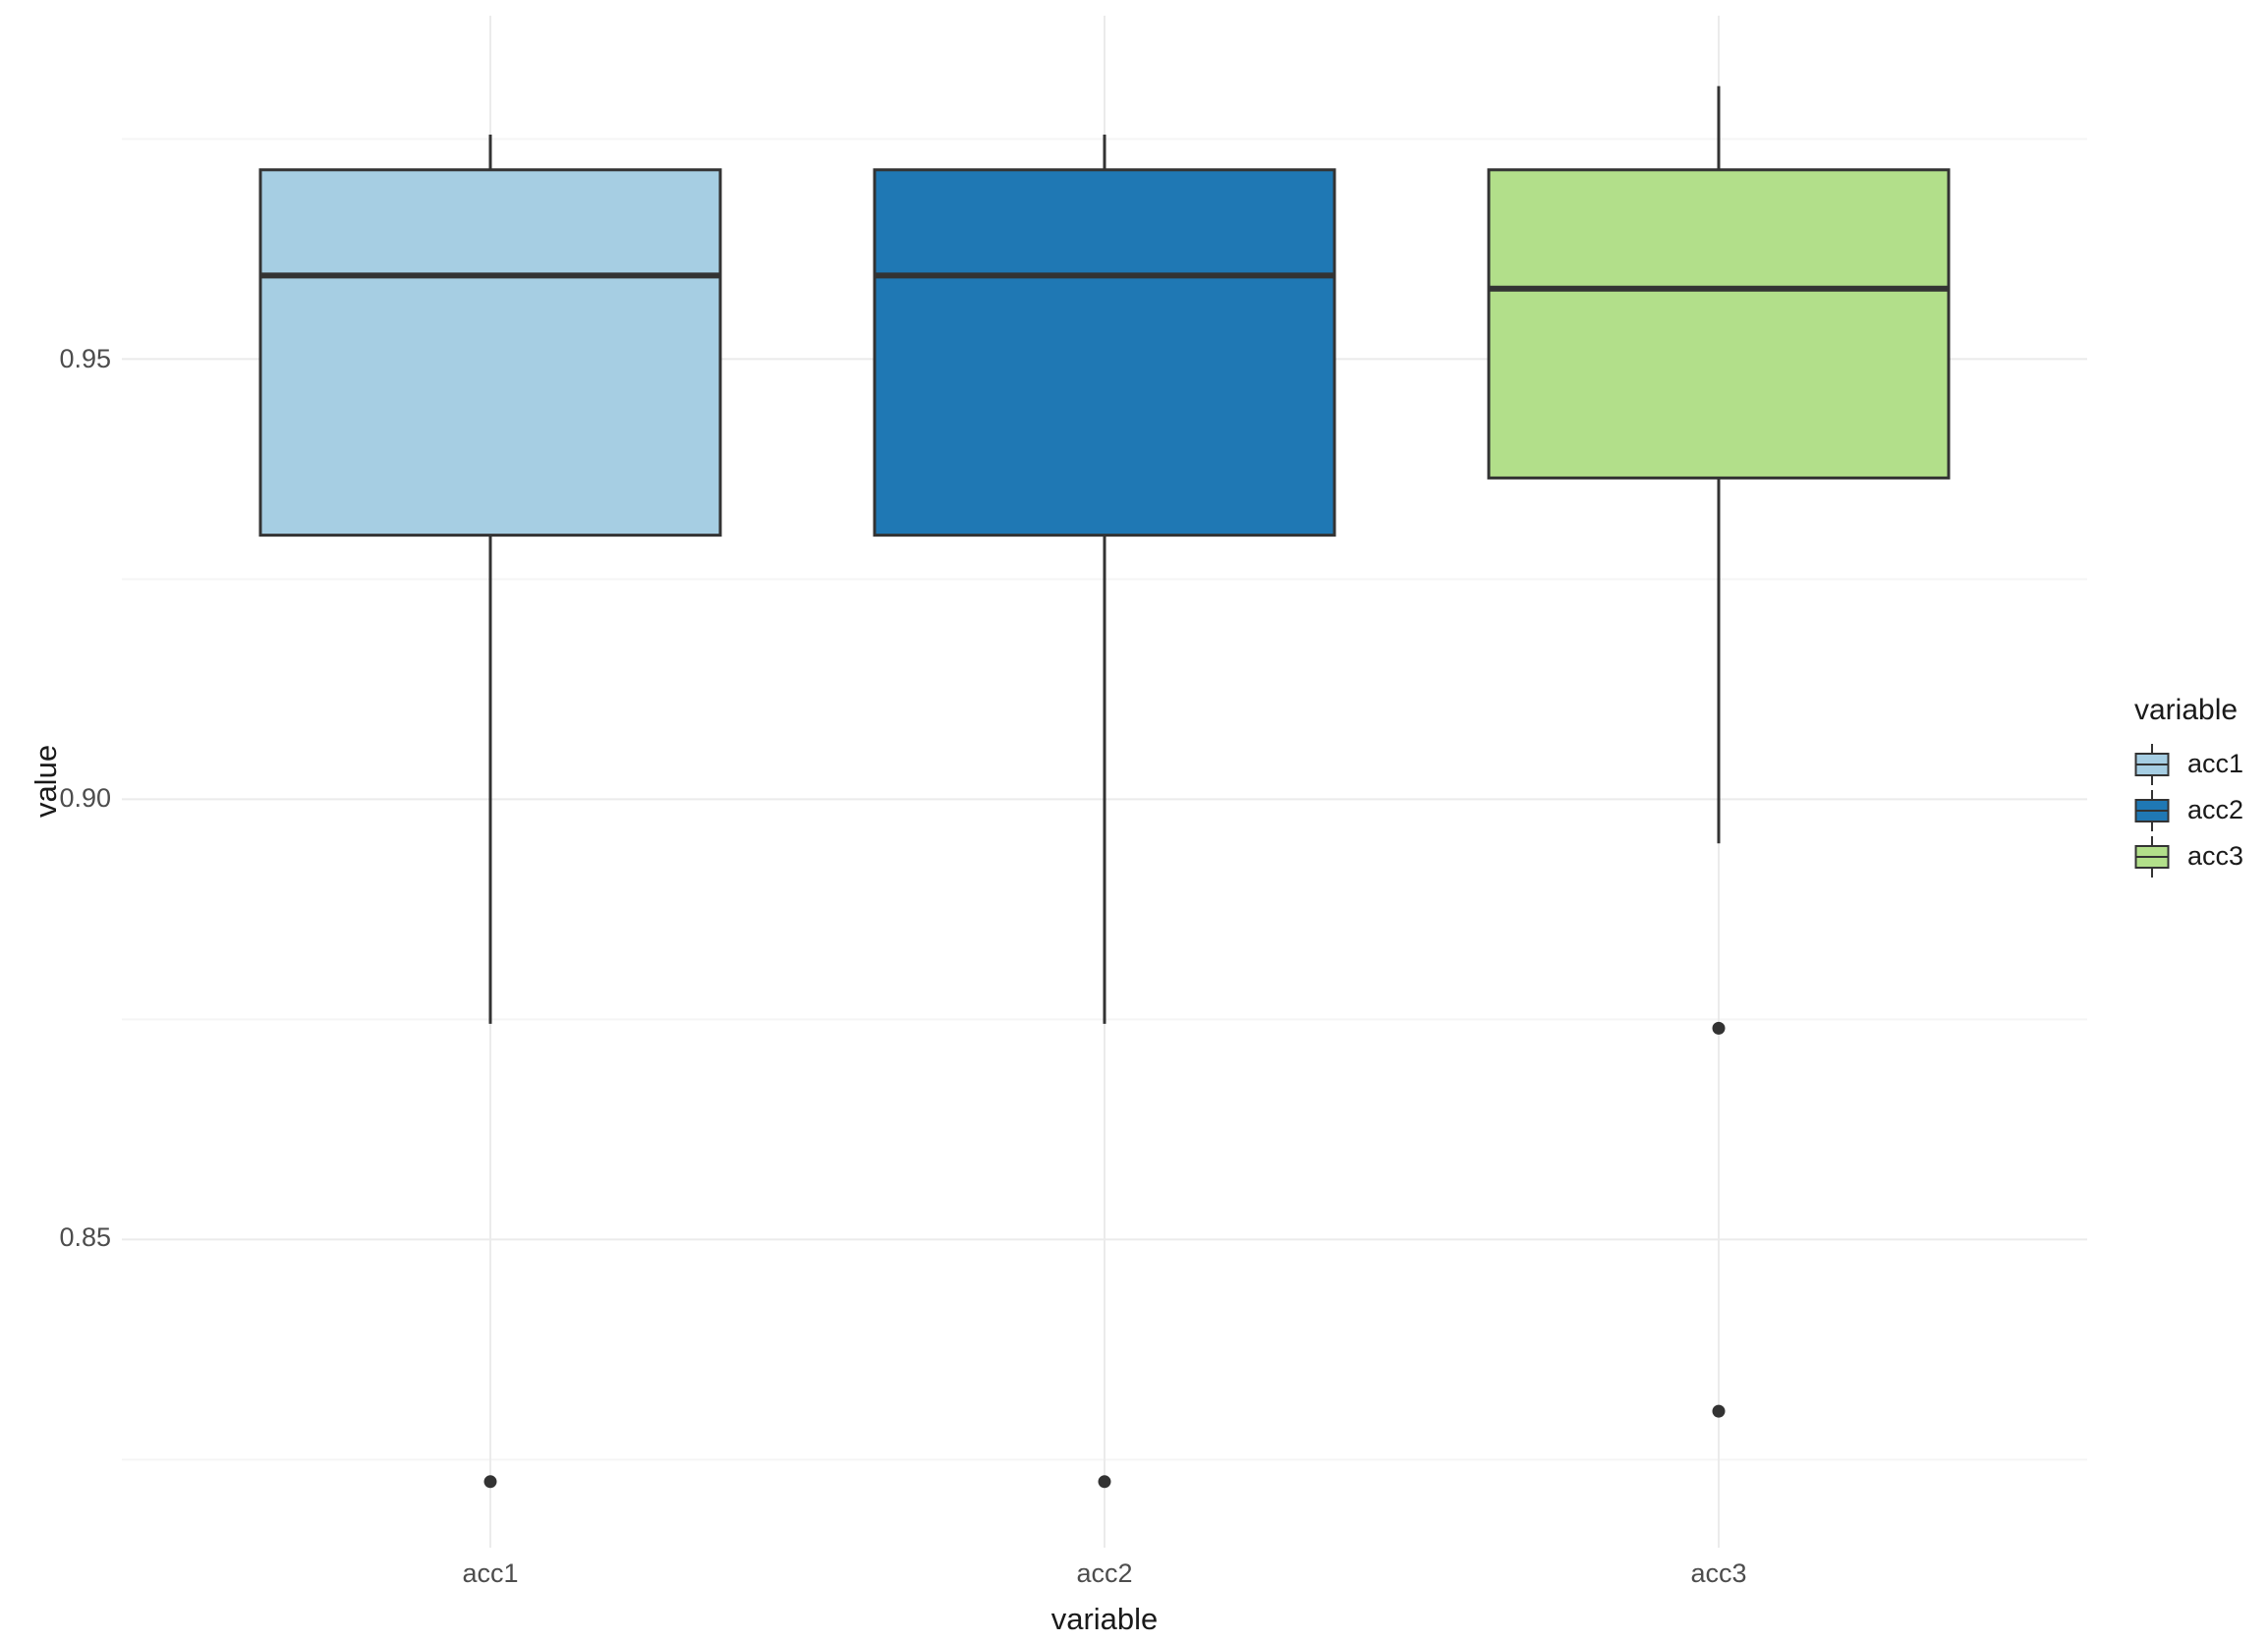  I want to click on x-tick-label: acc3, so click(1719, 1573).